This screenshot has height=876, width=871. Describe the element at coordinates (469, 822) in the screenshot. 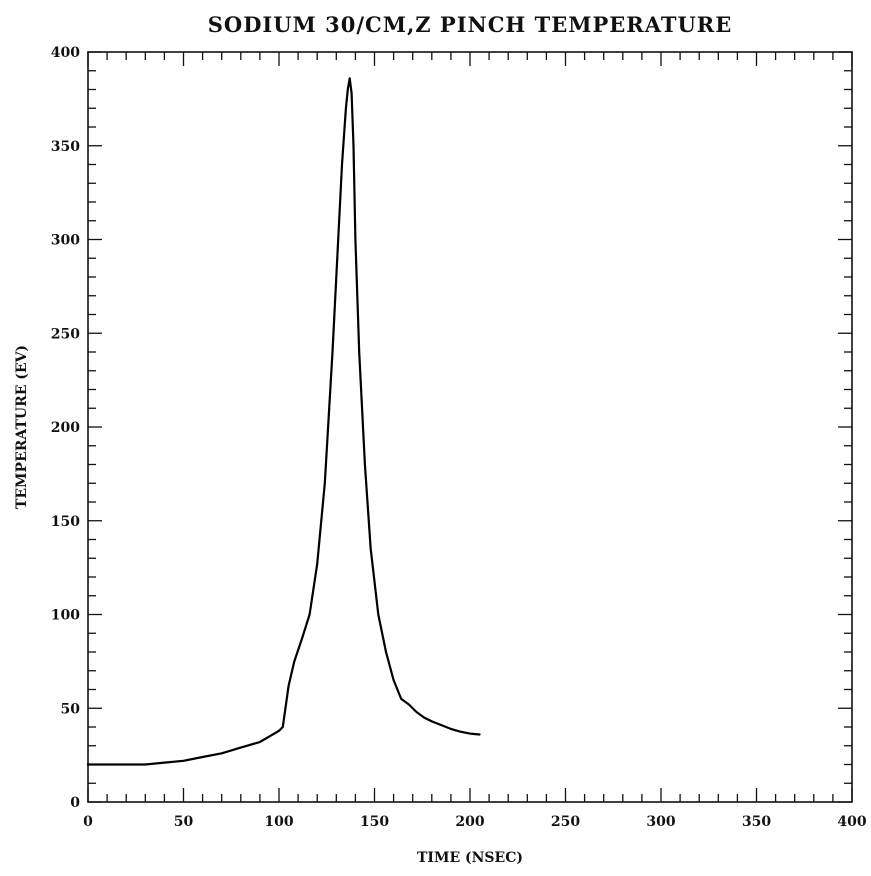

I see `x-tick-label: 200` at that location.